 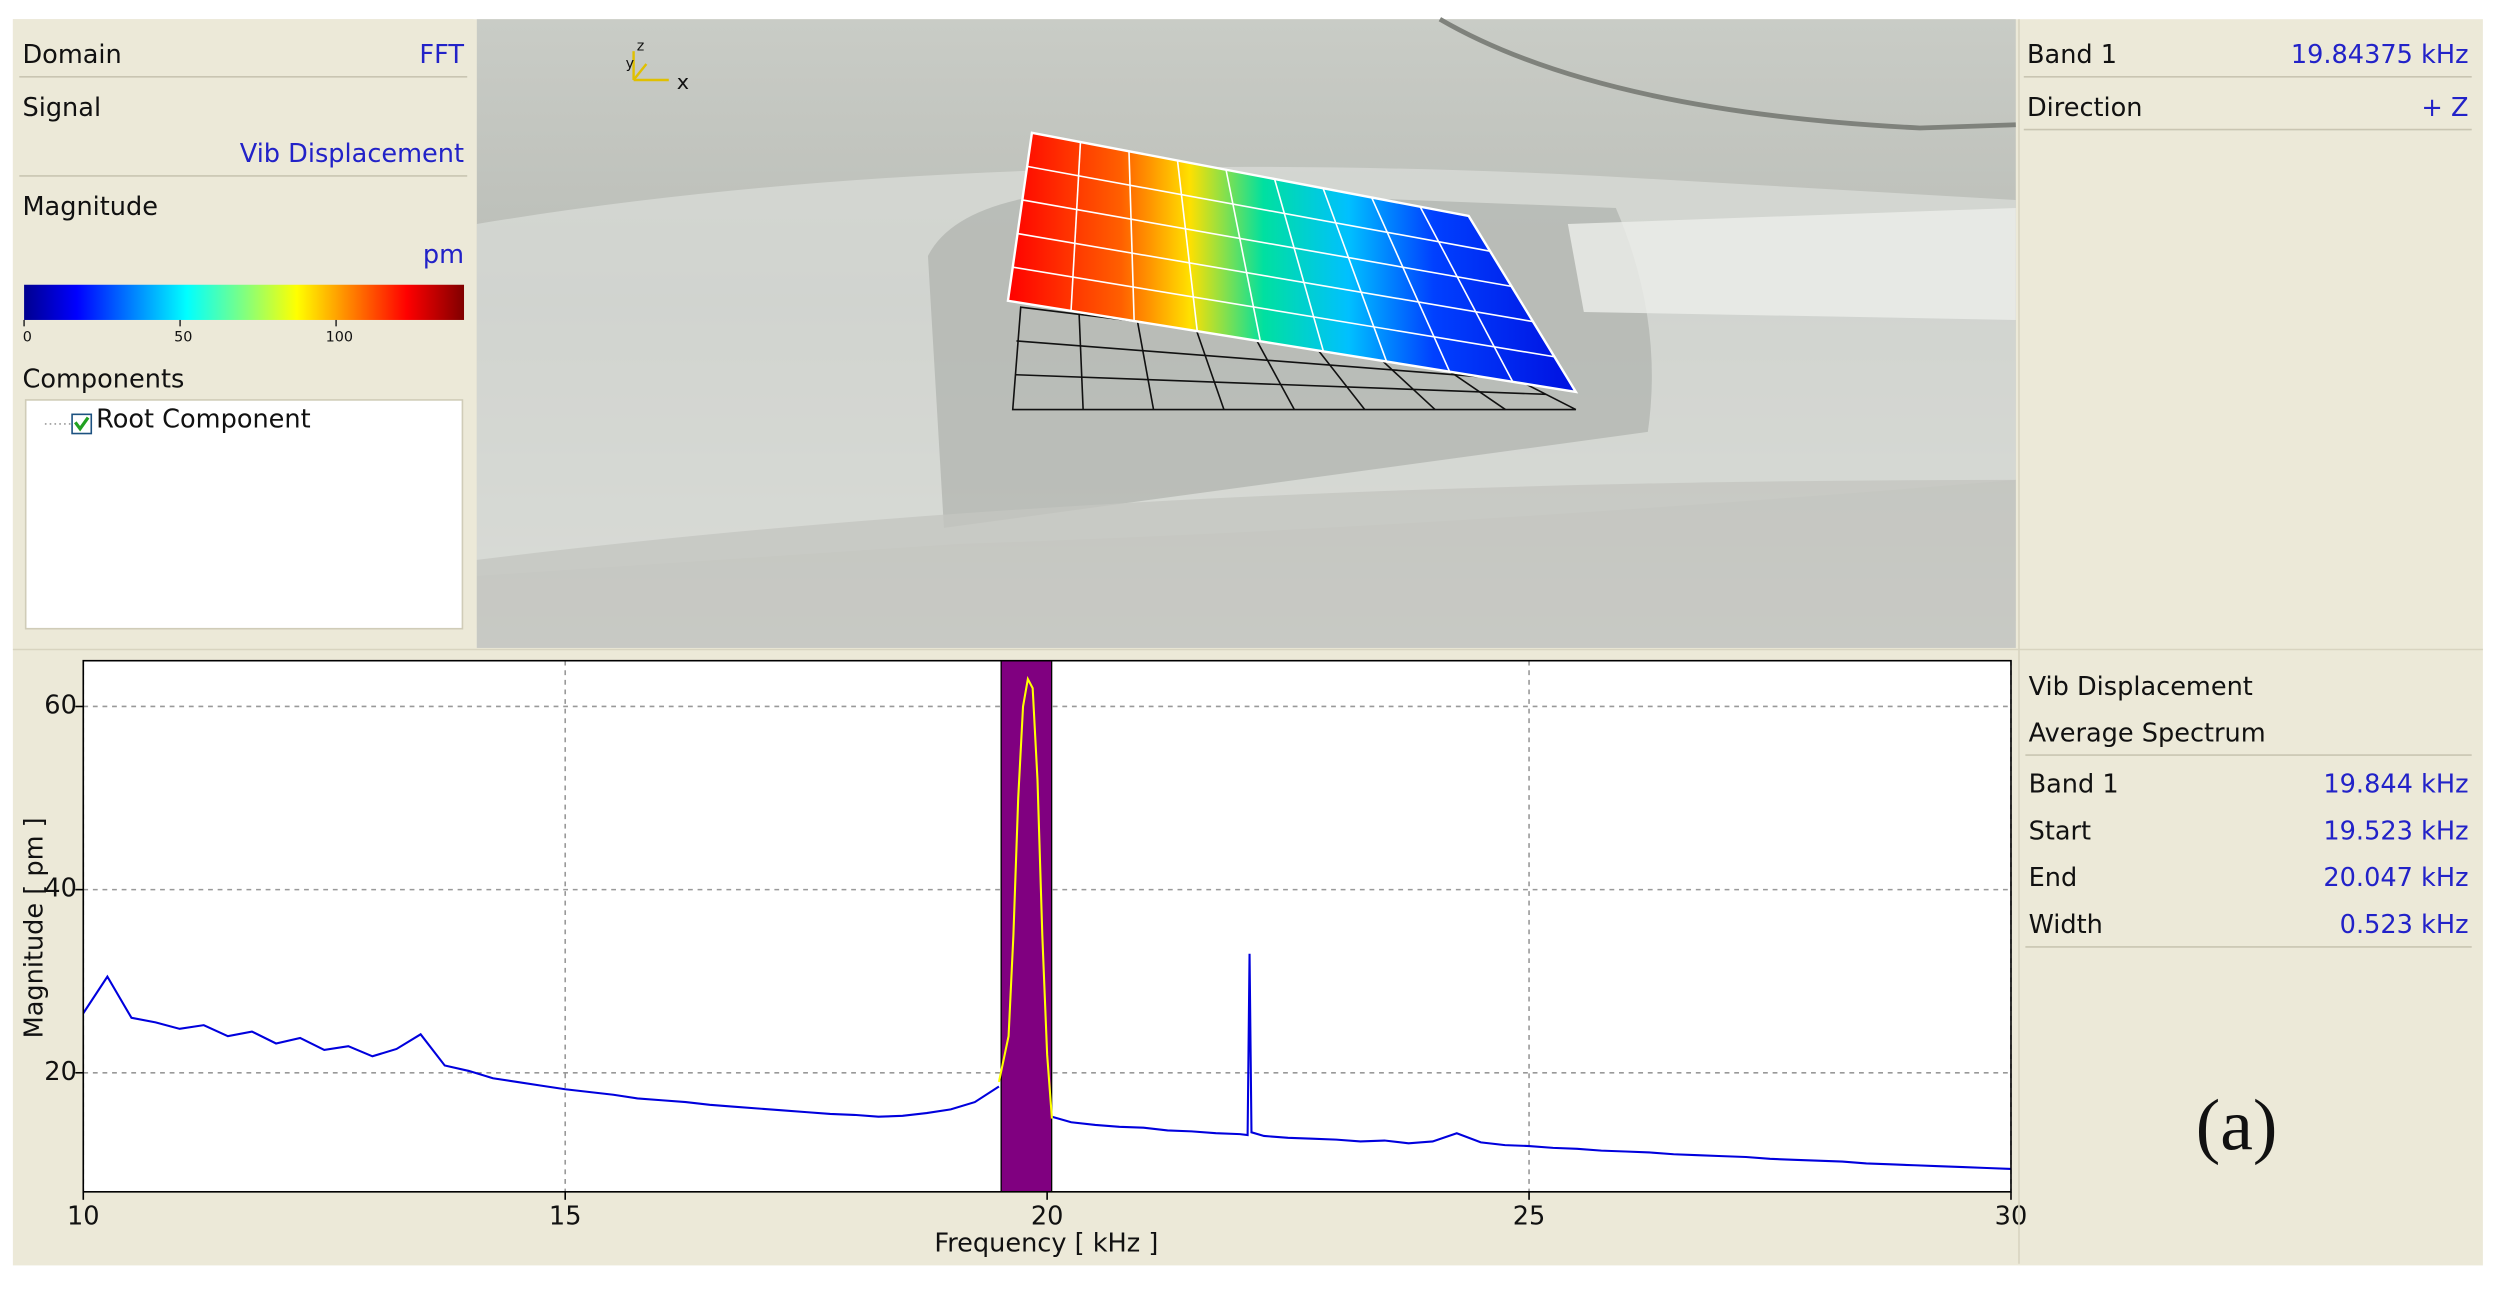 I want to click on row-value: 19.523 kHz, so click(x=2395, y=831).